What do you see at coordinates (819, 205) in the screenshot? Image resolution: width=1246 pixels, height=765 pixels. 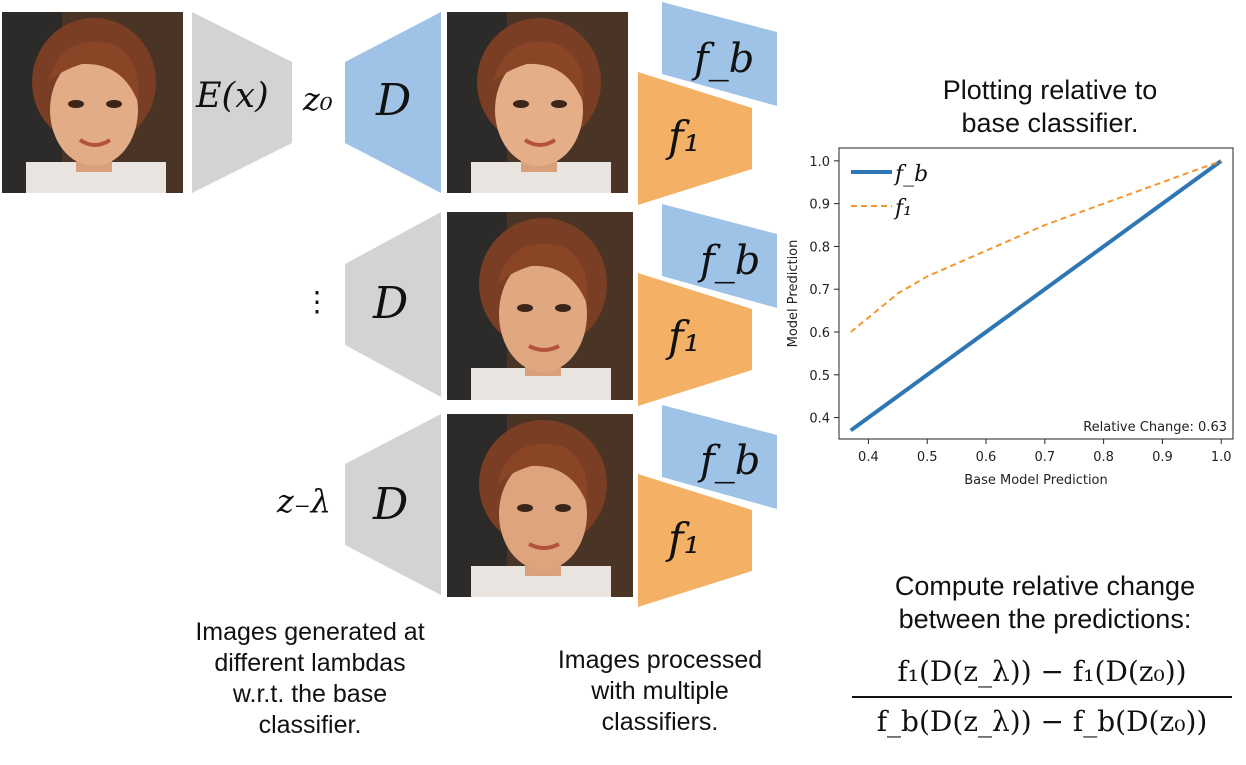 I see `y-tick-label: 0.9` at bounding box center [819, 205].